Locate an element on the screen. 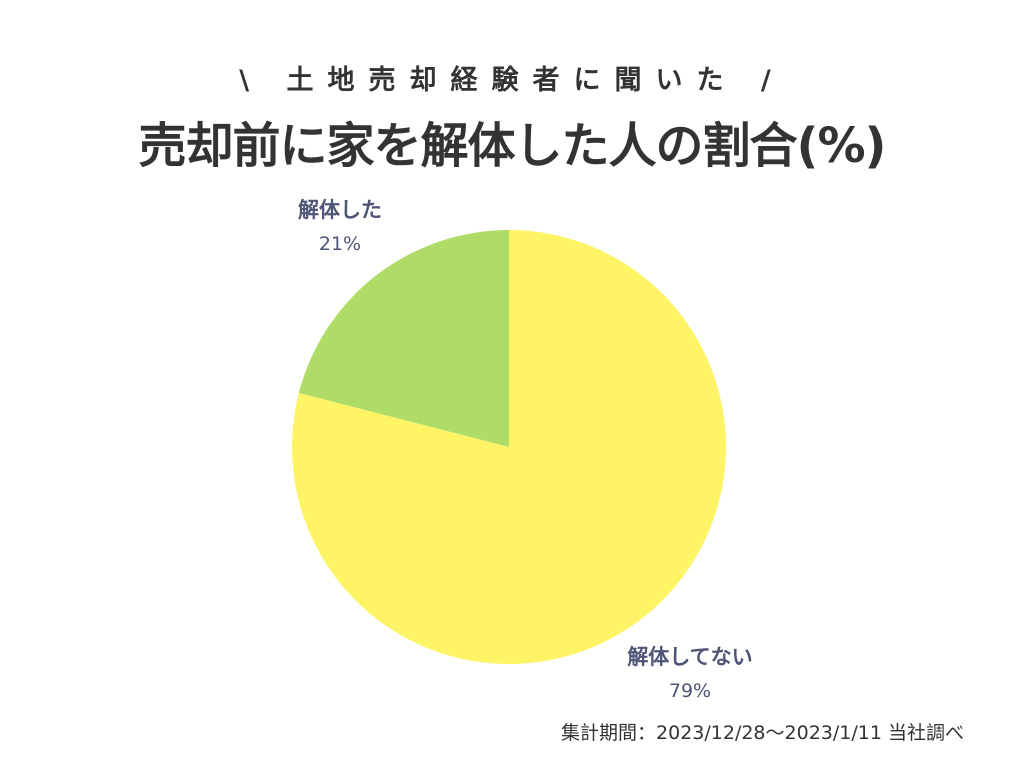  slice-value-not-demolished: 79% is located at coordinates (690, 691).